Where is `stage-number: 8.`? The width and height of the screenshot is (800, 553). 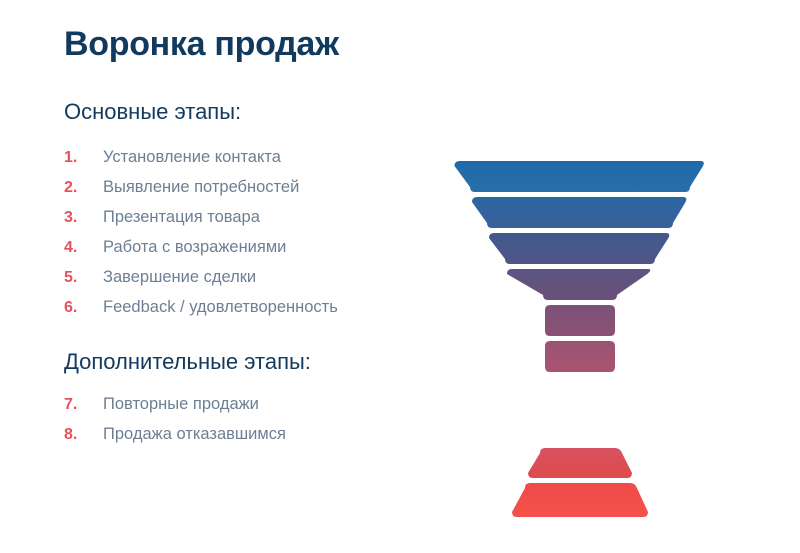
stage-number: 8. is located at coordinates (71, 435).